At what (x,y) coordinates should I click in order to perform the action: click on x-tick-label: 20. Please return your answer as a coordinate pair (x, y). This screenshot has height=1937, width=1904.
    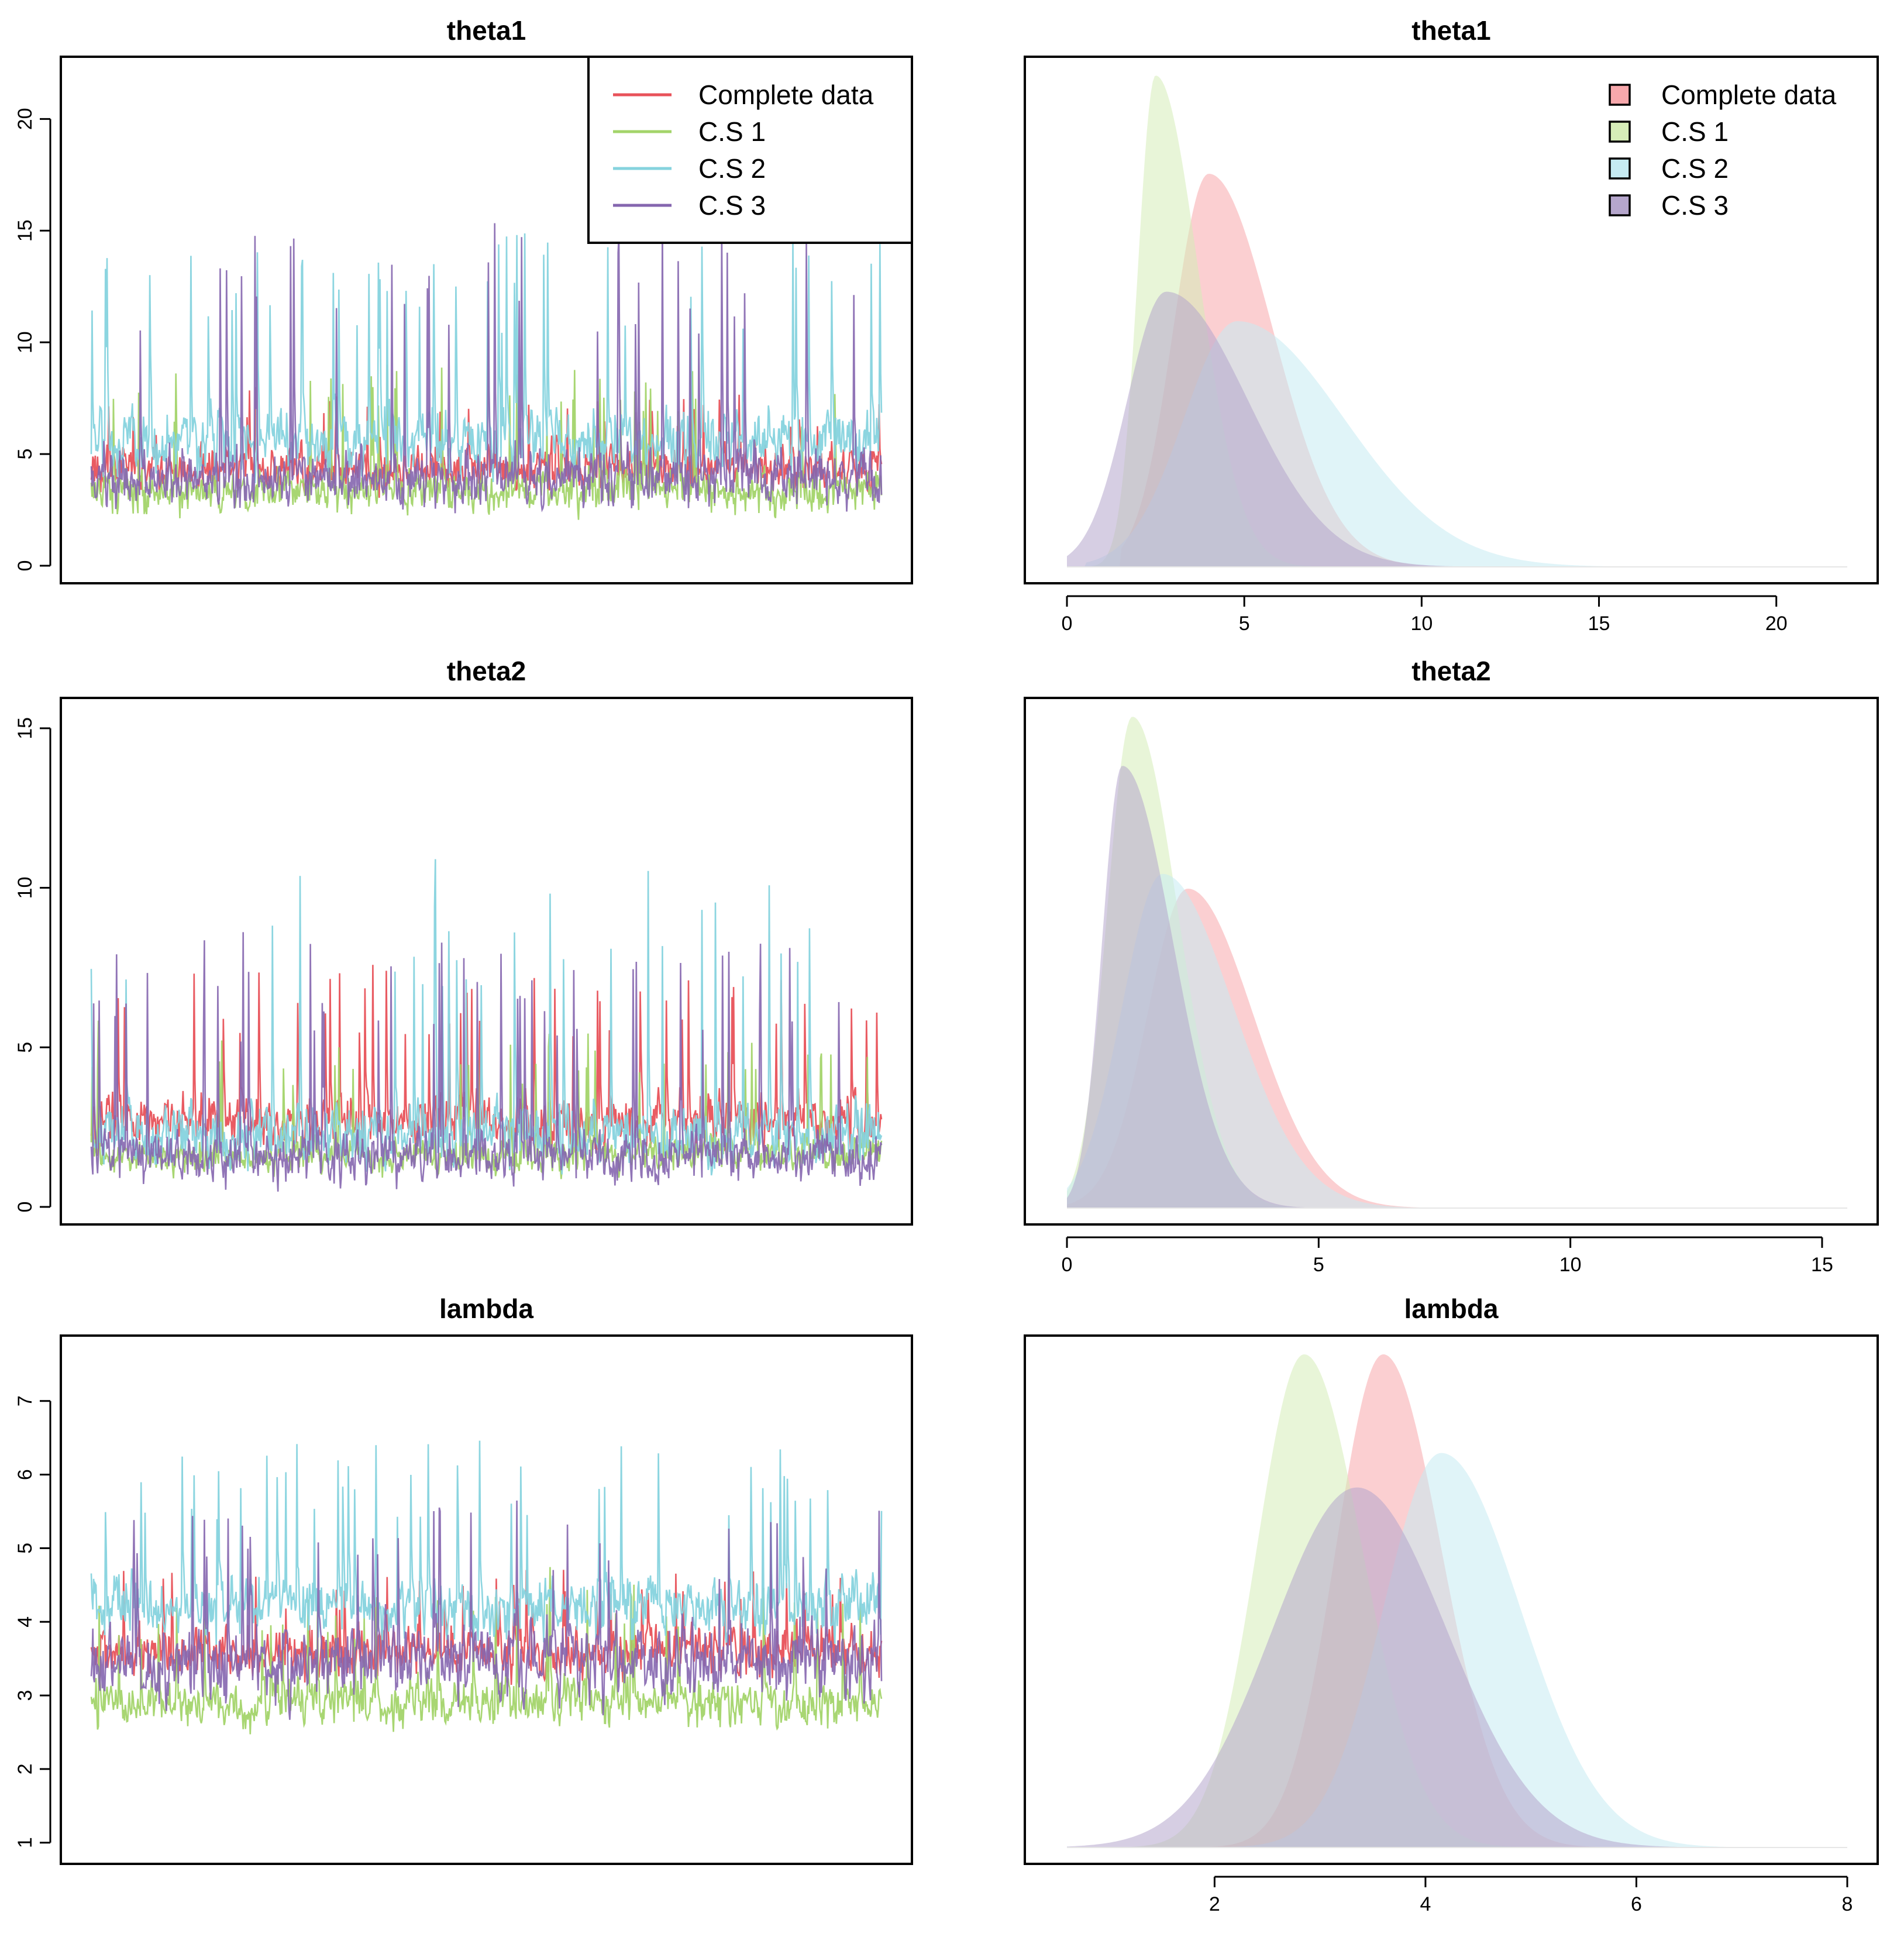
    Looking at the image, I should click on (1776, 624).